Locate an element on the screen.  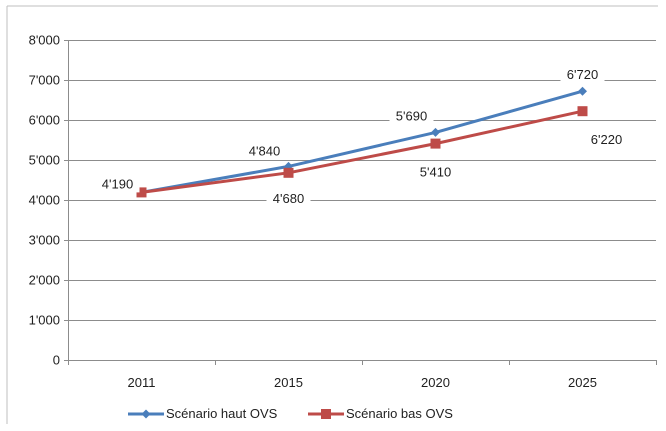
data-label: 6'720 is located at coordinates (582, 74).